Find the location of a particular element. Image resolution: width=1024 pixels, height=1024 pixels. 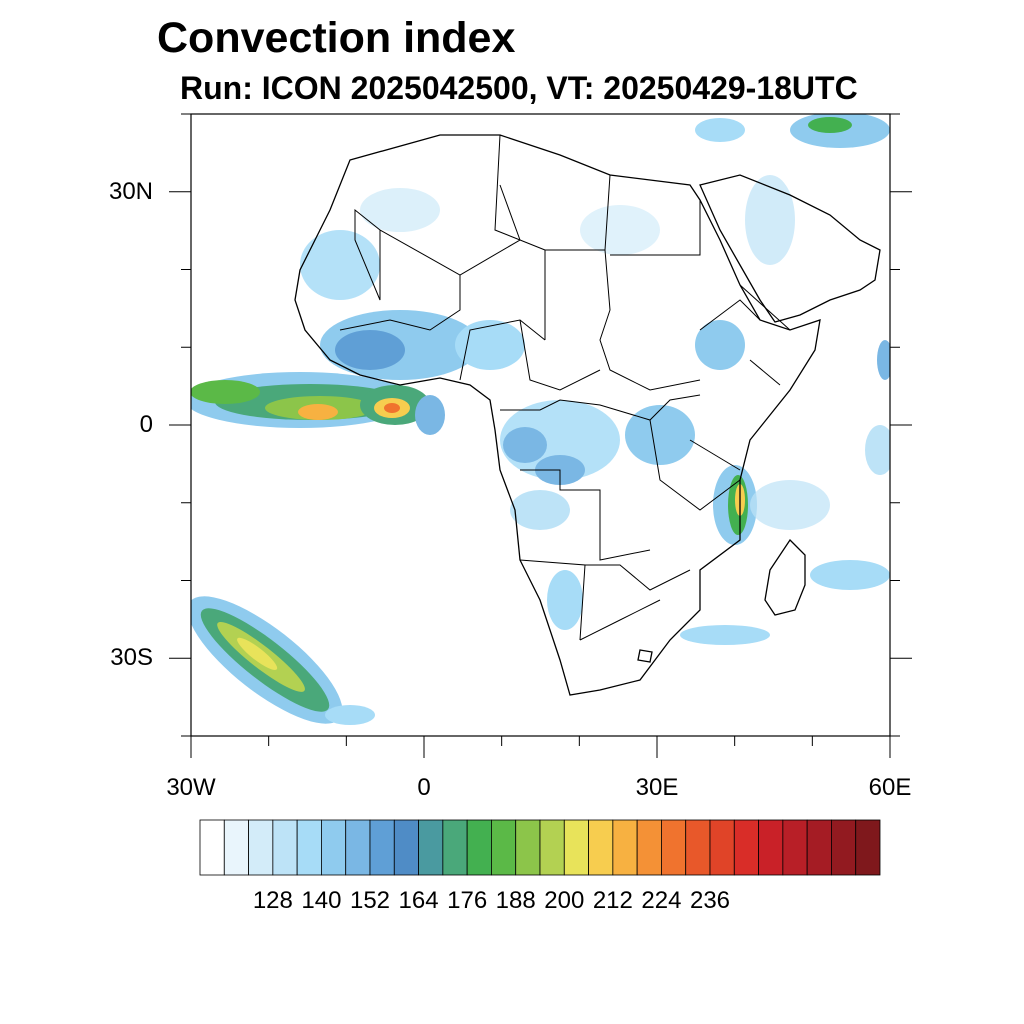

lat-tick-label: 30N is located at coordinates (130, 191).